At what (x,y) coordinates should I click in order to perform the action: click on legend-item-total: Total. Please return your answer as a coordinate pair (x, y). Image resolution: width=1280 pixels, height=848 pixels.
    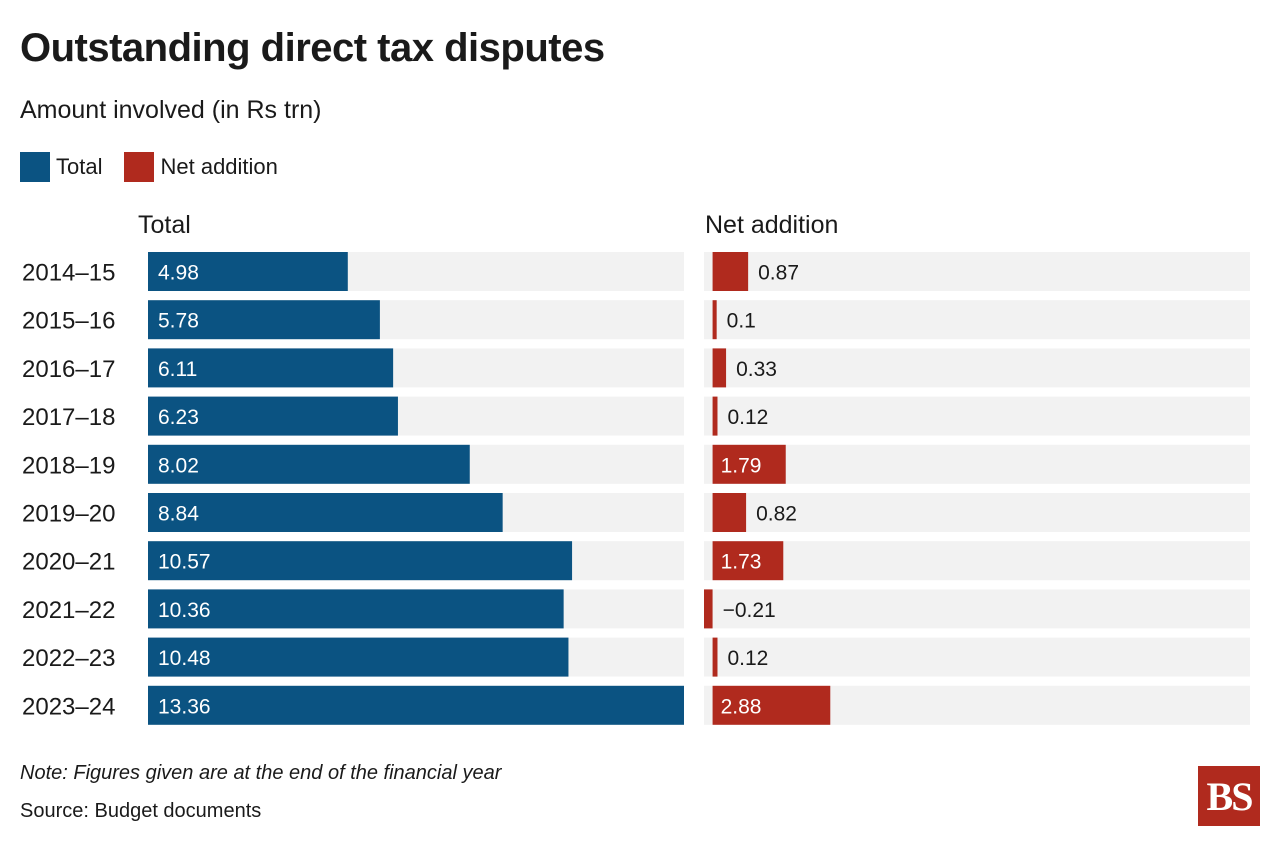
    Looking at the image, I should click on (61, 167).